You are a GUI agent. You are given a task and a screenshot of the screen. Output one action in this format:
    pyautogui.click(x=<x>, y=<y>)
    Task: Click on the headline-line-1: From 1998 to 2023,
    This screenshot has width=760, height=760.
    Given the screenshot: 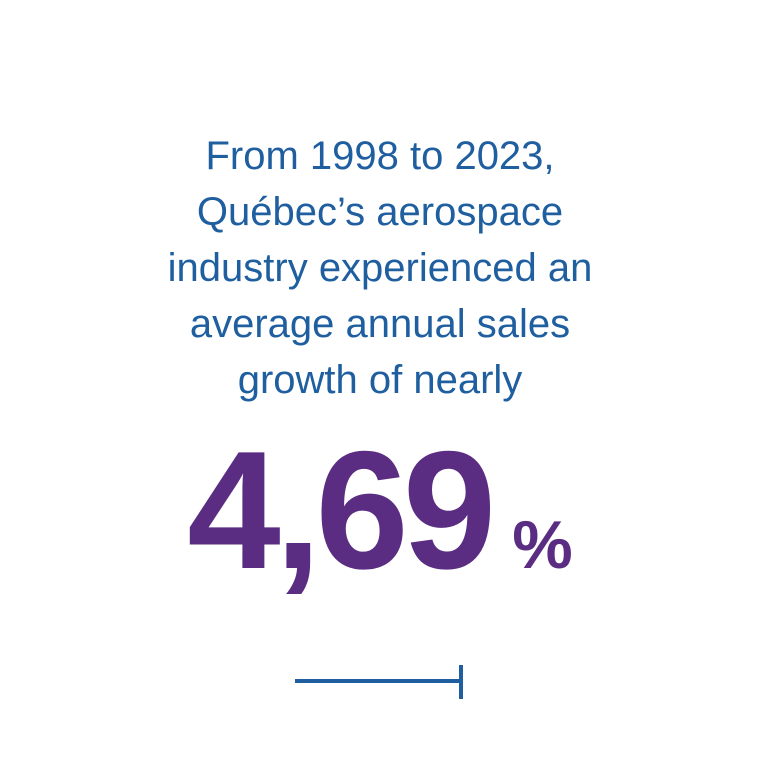 What is the action you would take?
    pyautogui.click(x=380, y=156)
    